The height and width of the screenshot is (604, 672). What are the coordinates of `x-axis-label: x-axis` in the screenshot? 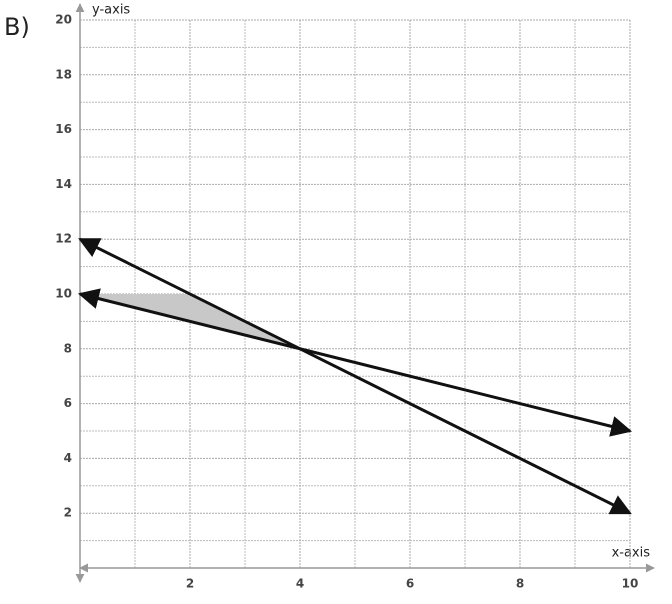 It's located at (631, 553).